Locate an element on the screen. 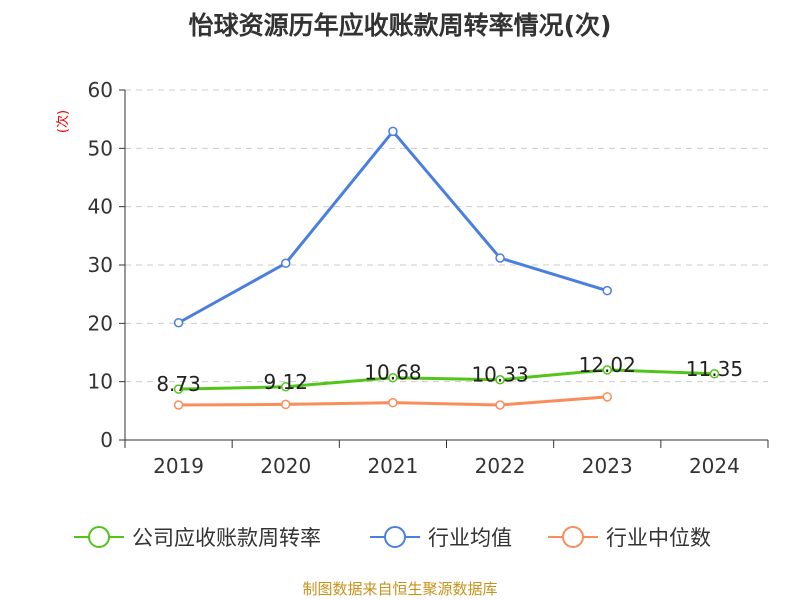  x-tick-label: 2021 is located at coordinates (392, 466).